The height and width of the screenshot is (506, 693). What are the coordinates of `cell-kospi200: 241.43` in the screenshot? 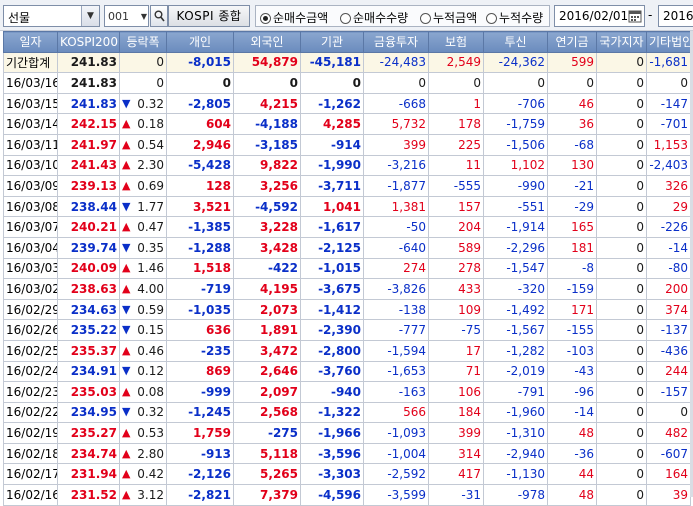 It's located at (88, 165).